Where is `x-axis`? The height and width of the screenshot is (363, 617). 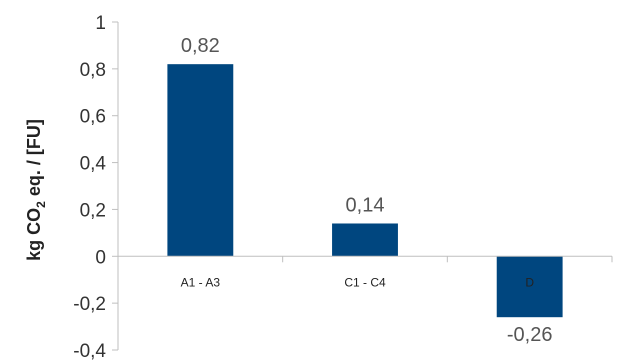 x-axis is located at coordinates (365, 259).